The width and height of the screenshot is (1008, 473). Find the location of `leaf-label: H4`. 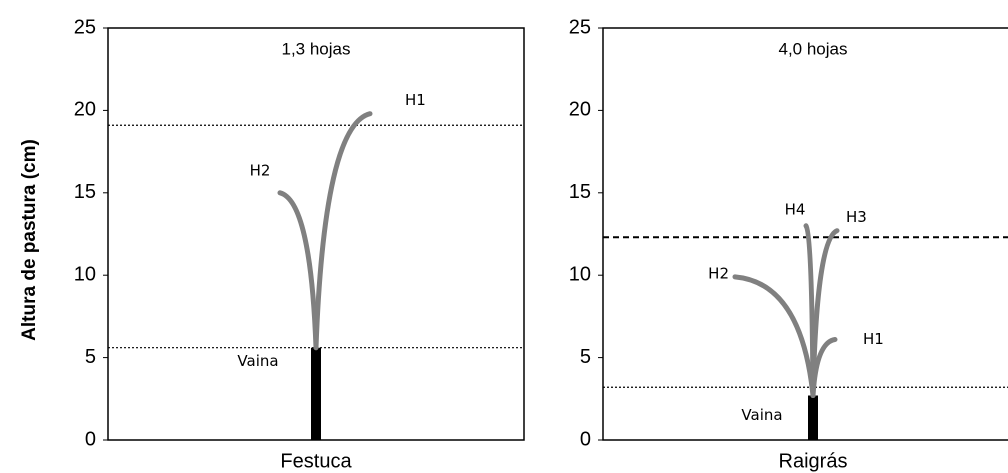

leaf-label: H4 is located at coordinates (795, 209).